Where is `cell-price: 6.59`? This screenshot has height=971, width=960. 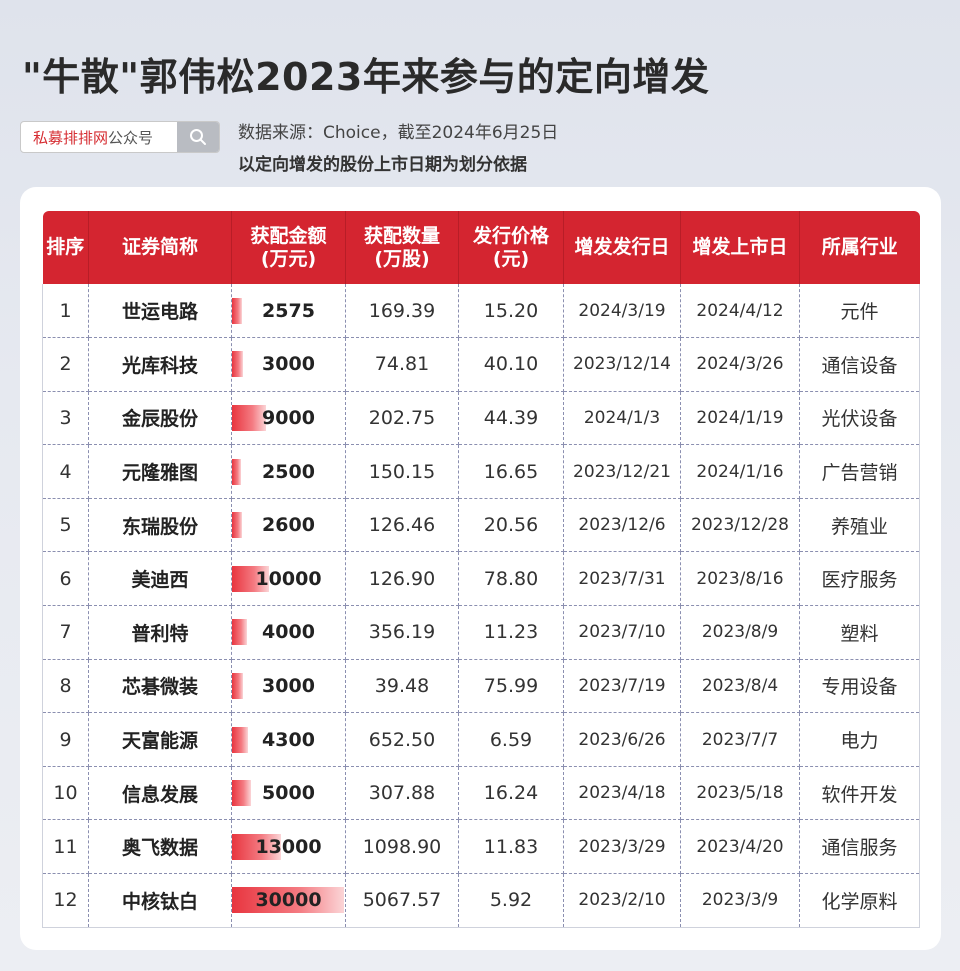
cell-price: 6.59 is located at coordinates (511, 739).